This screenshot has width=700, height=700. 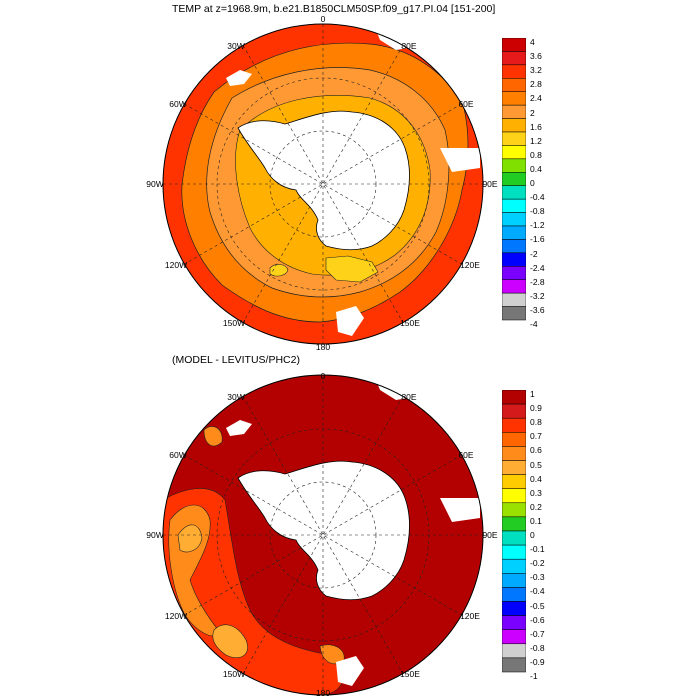 What do you see at coordinates (536, 98) in the screenshot?
I see `top-colorbar-tick-label: 2.4` at bounding box center [536, 98].